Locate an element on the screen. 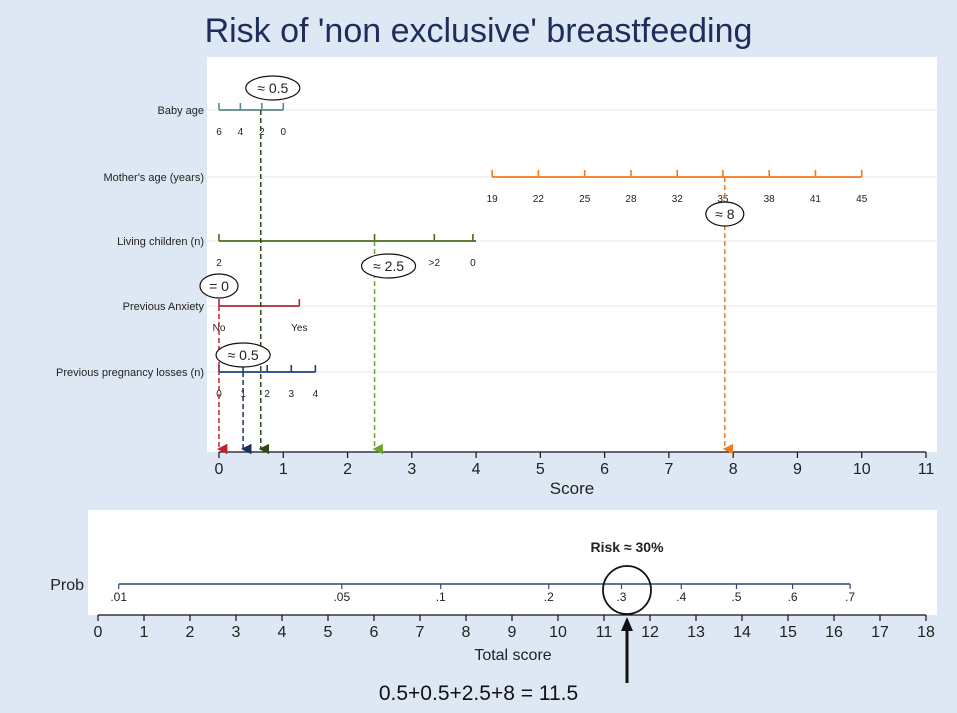 This screenshot has height=713, width=957. total-score-tick-label: 9 is located at coordinates (512, 632).